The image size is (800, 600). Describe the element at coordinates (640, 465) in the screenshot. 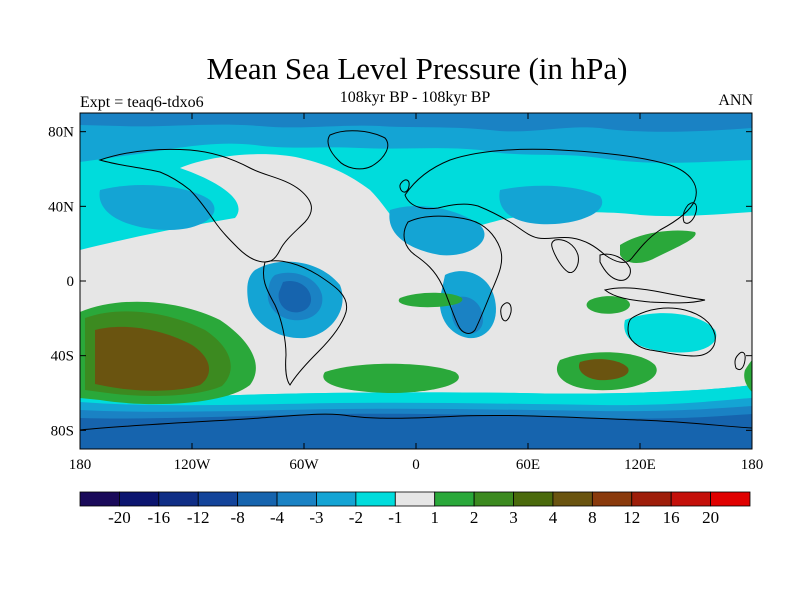

I see `lon-label: 120E` at that location.